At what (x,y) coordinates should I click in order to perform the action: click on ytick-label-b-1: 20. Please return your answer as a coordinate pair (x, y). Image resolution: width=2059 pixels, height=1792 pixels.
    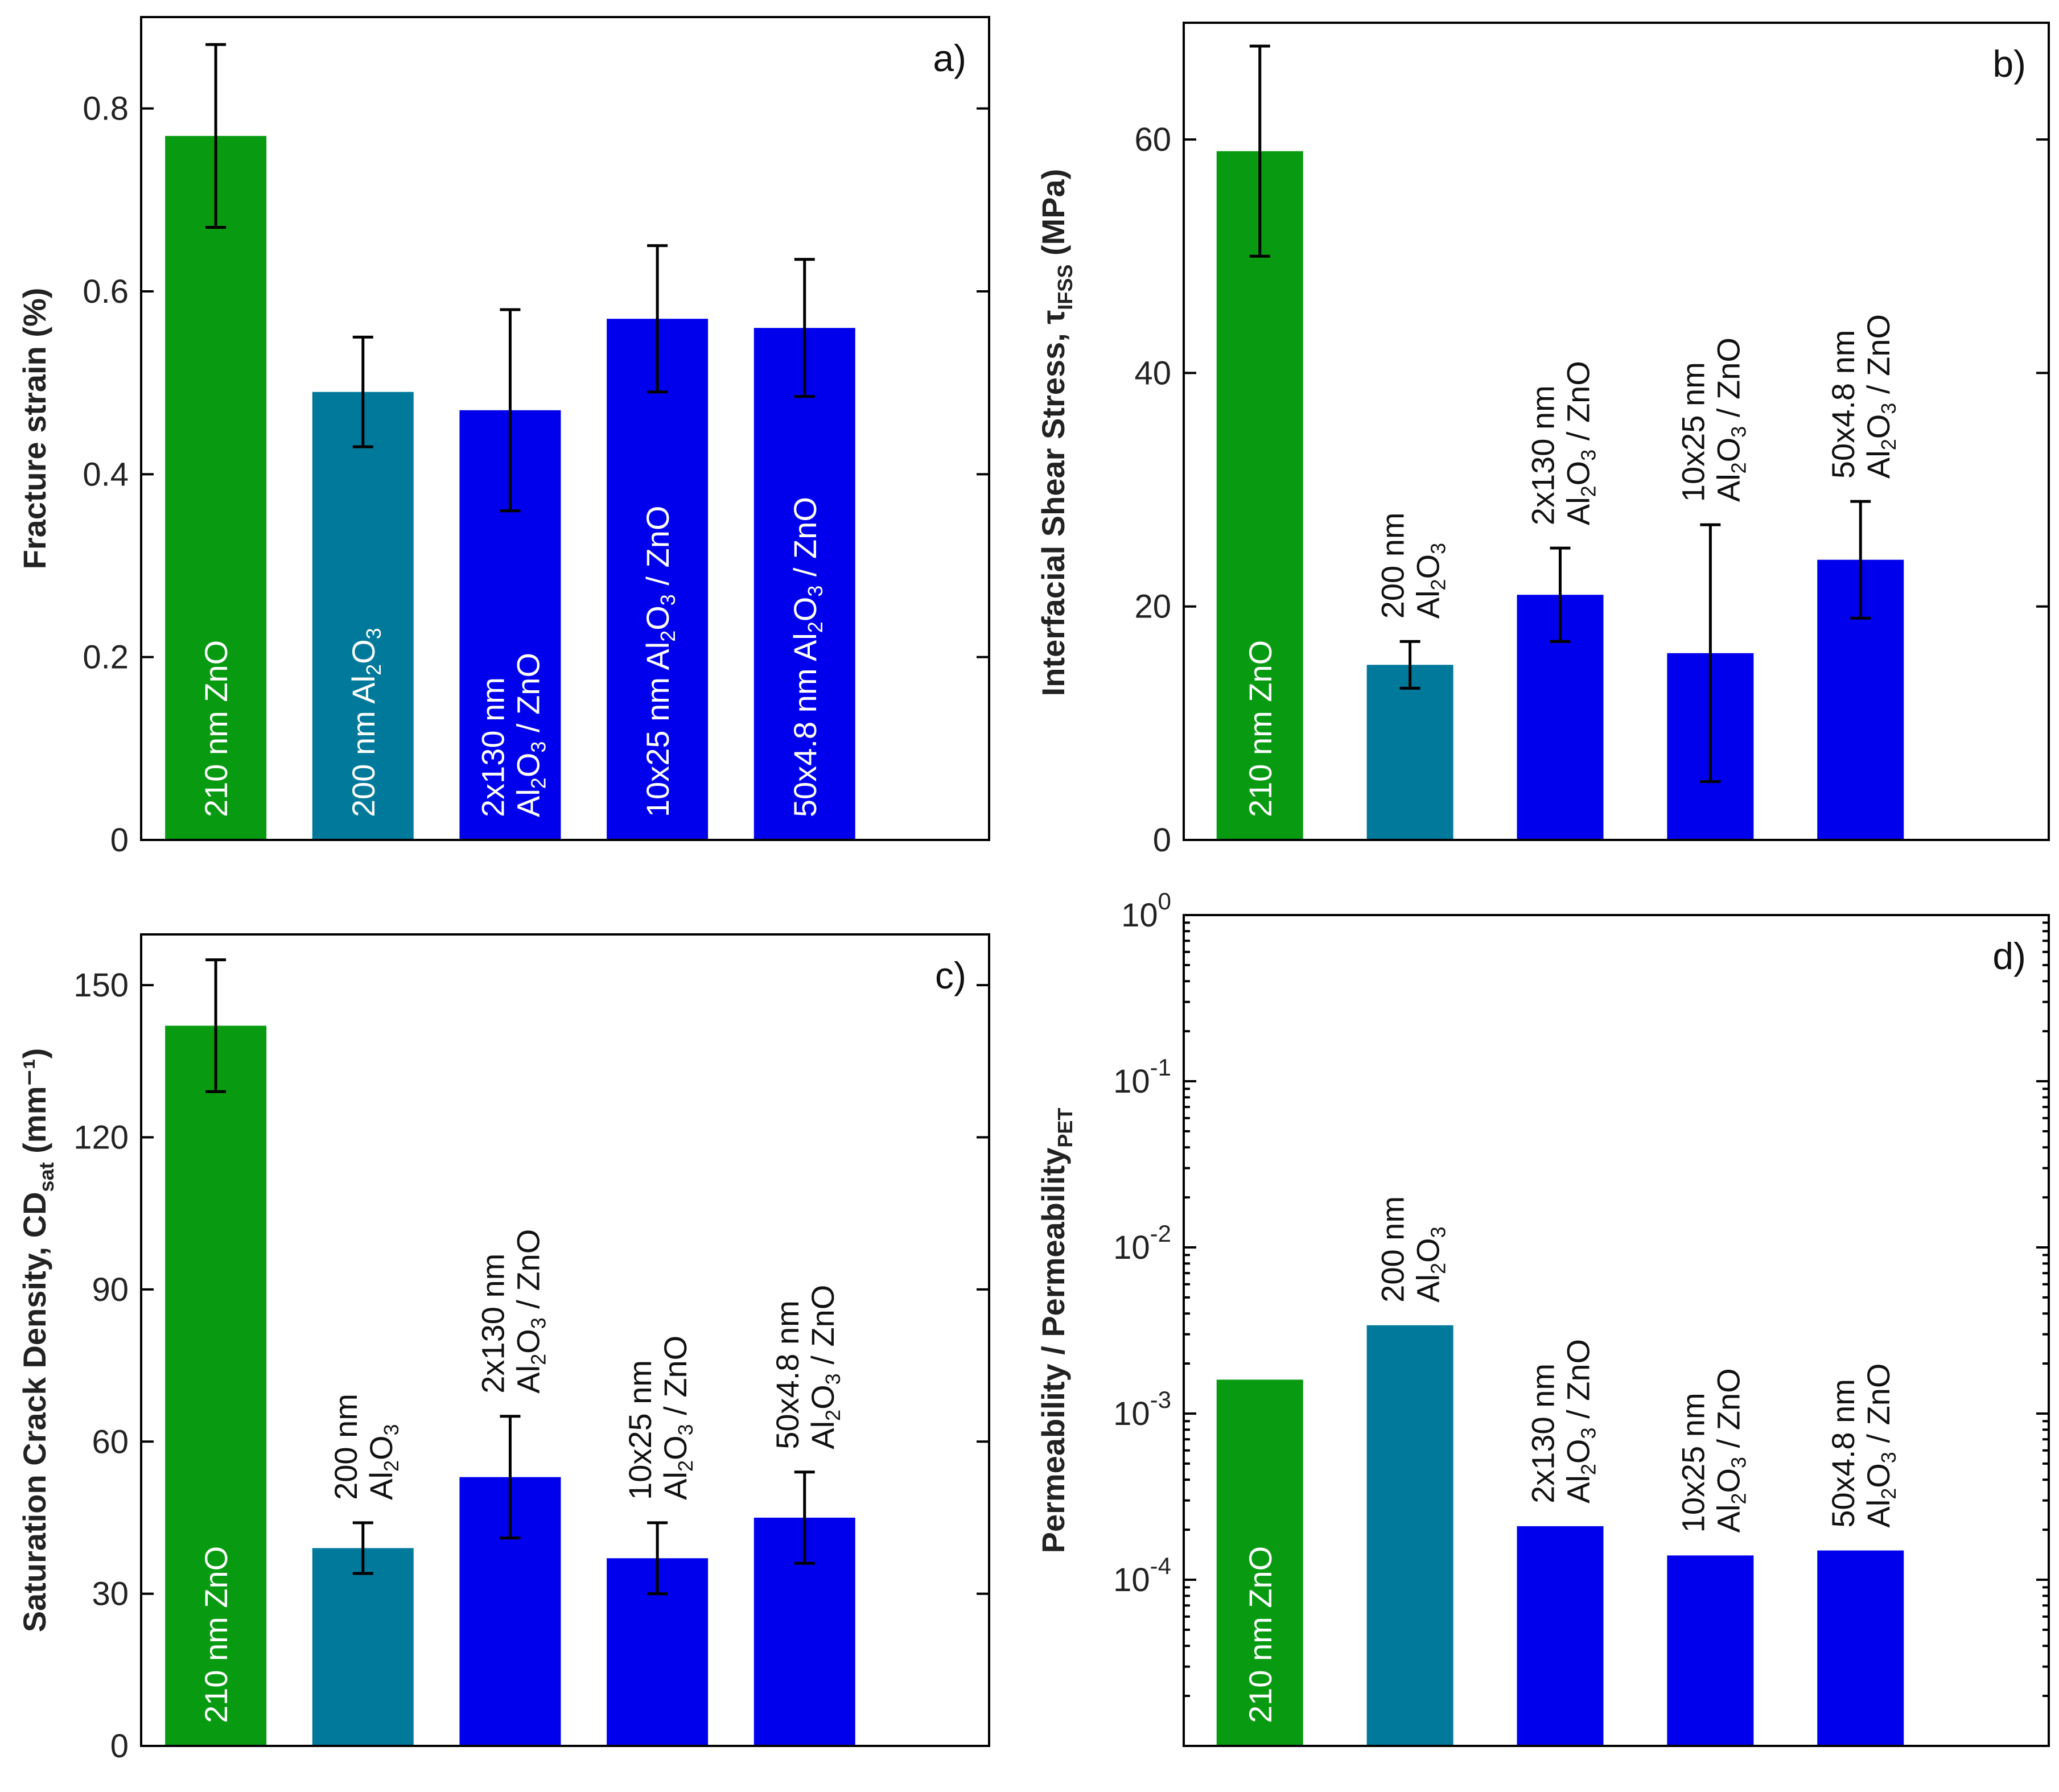
    Looking at the image, I should click on (1152, 606).